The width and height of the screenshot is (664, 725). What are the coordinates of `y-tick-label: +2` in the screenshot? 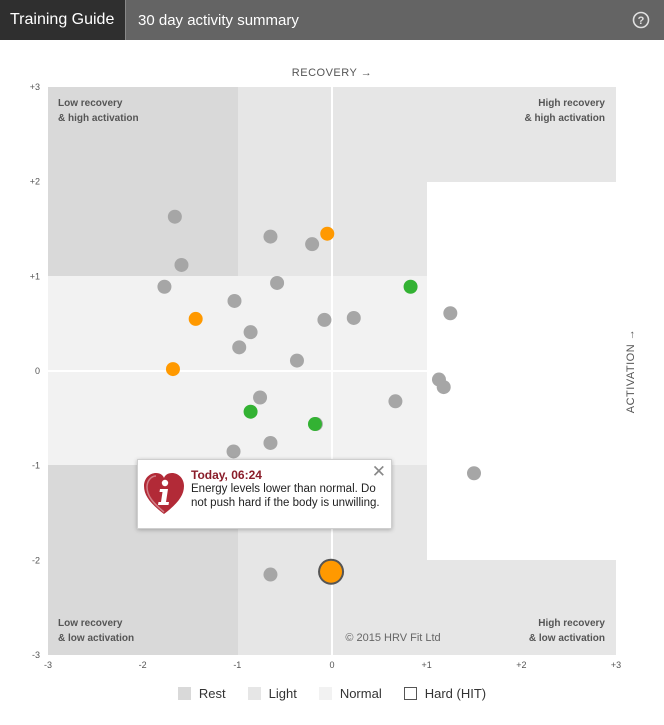 It's located at (35, 182).